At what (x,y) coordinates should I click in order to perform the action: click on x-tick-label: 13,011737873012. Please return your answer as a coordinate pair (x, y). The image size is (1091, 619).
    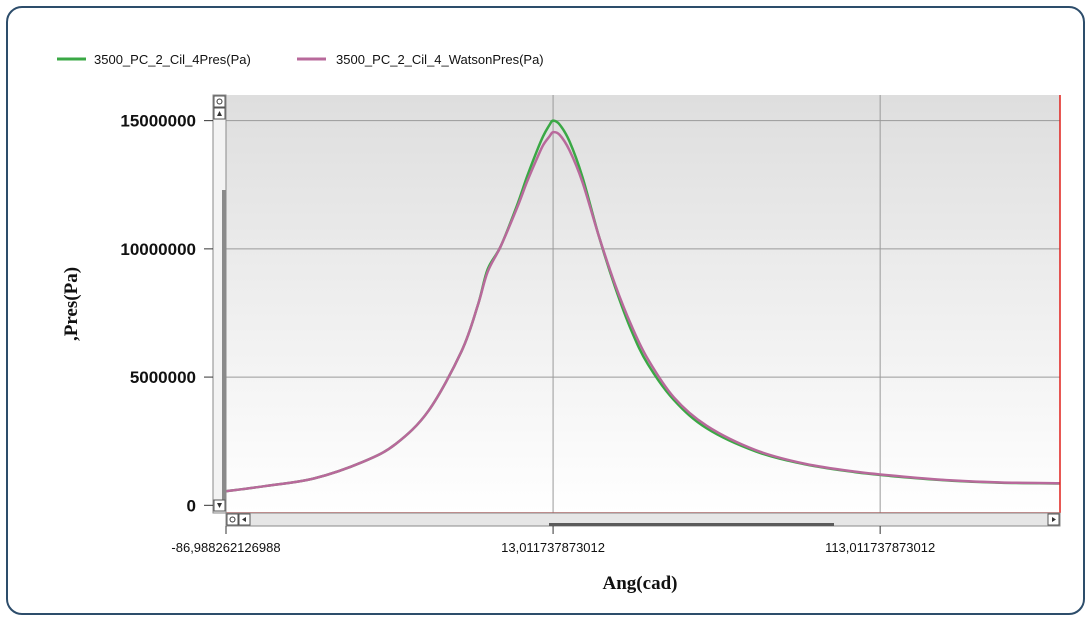
    Looking at the image, I should click on (553, 547).